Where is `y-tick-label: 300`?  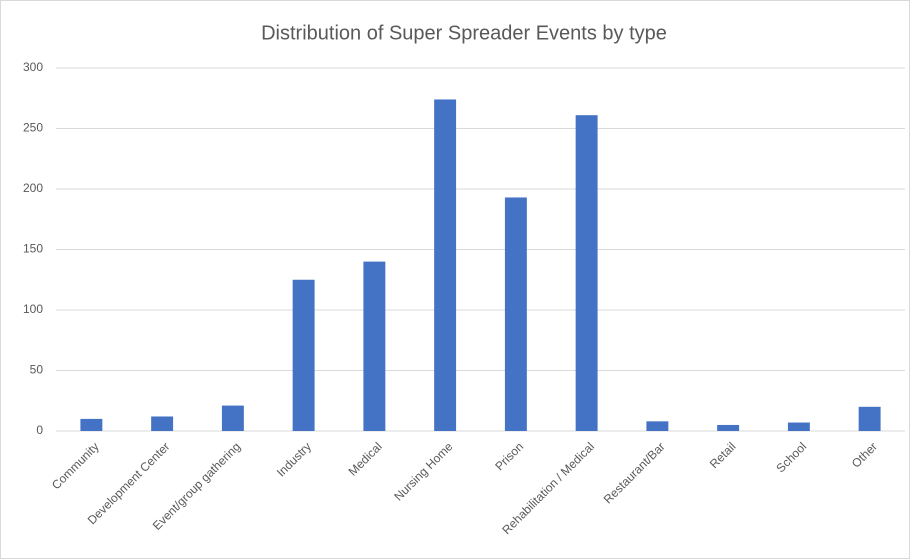 y-tick-label: 300 is located at coordinates (33, 67).